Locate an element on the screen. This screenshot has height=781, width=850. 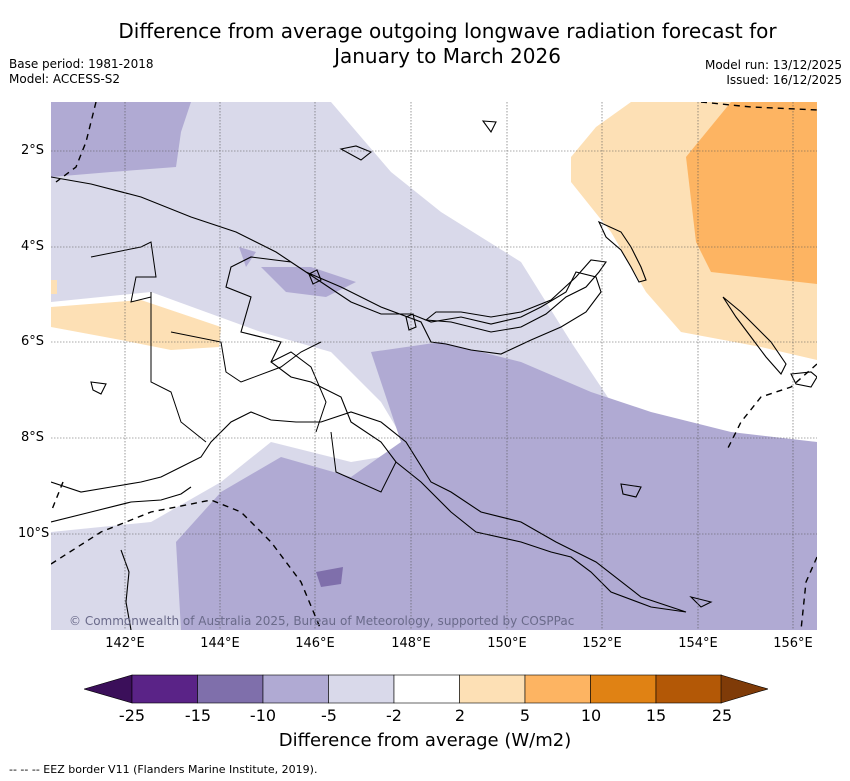
colorbar is located at coordinates (426, 689).